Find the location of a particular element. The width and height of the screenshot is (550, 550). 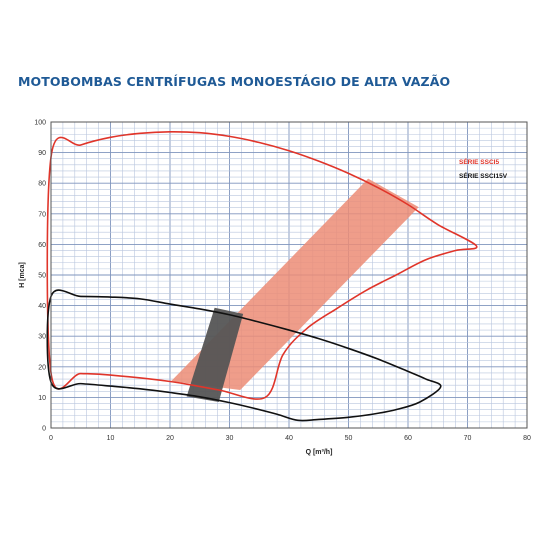

x-axis-label: Q [m³/h] is located at coordinates (319, 452).